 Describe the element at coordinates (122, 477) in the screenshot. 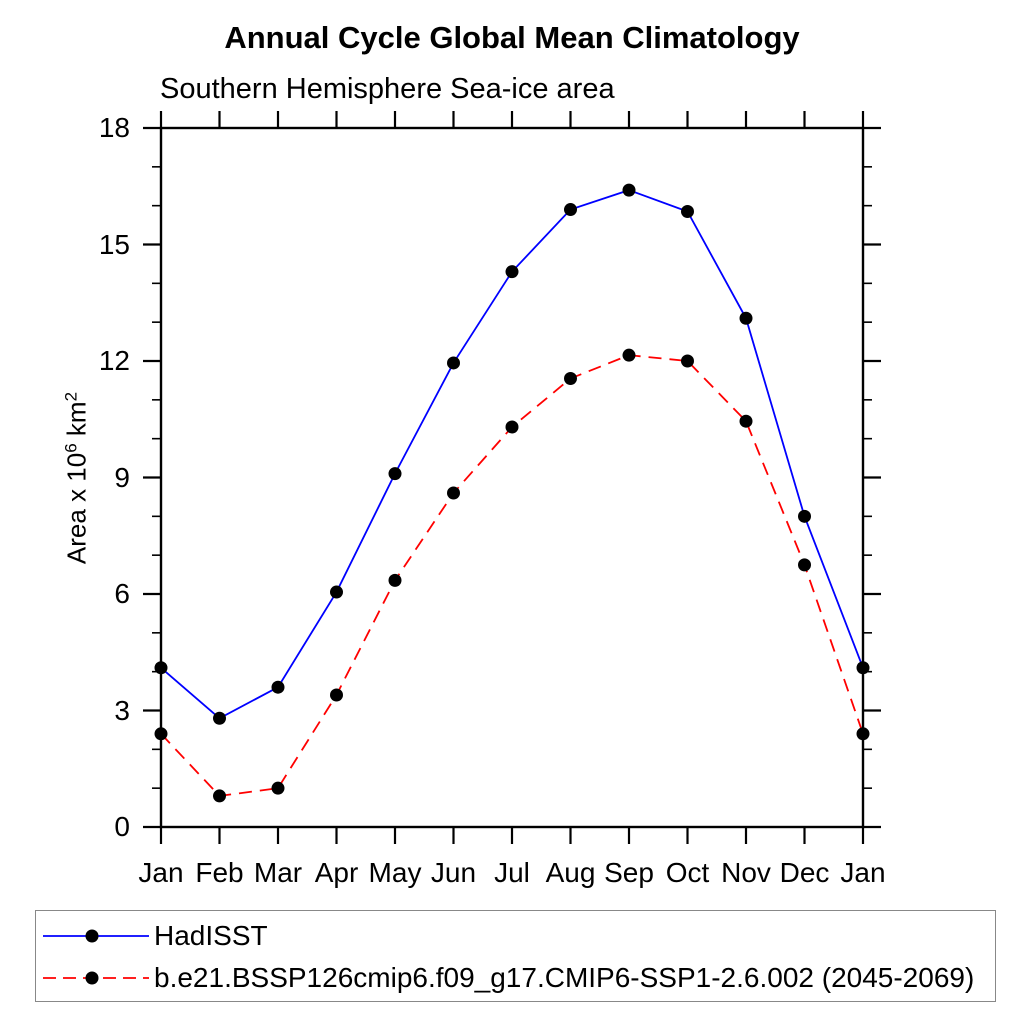

I see `y-tick-label: 9` at that location.